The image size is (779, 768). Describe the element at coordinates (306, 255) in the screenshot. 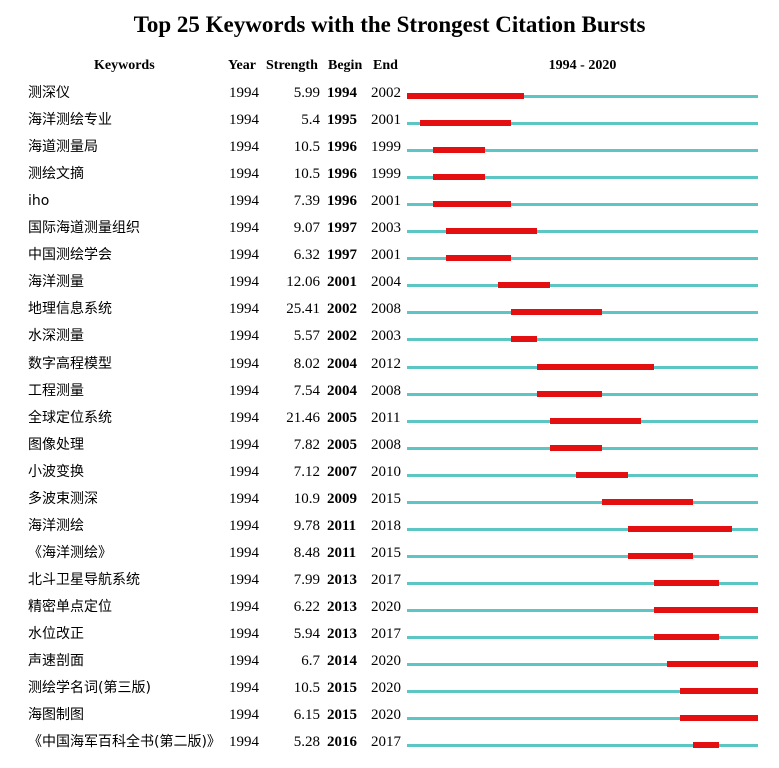

I see `strength-cell: 6.32` at that location.